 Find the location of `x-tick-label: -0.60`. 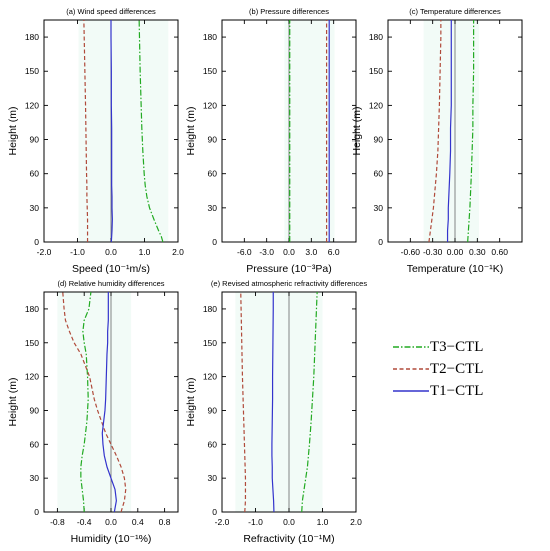

x-tick-label: -0.60 is located at coordinates (411, 252).